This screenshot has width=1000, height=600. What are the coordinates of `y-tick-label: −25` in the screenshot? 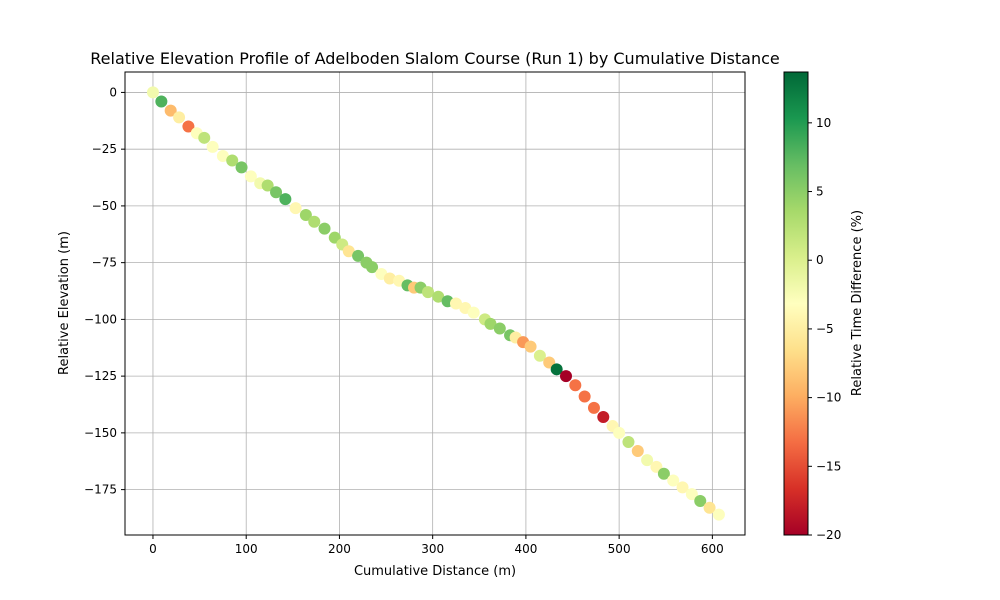 It's located at (104, 149).